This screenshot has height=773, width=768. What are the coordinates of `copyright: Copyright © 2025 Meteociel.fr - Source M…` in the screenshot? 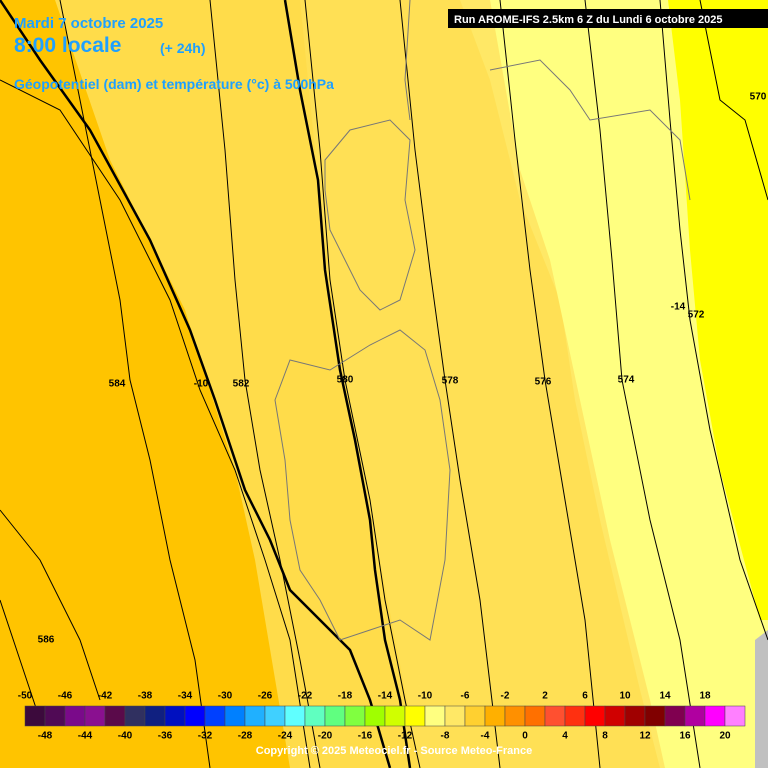 It's located at (394, 751).